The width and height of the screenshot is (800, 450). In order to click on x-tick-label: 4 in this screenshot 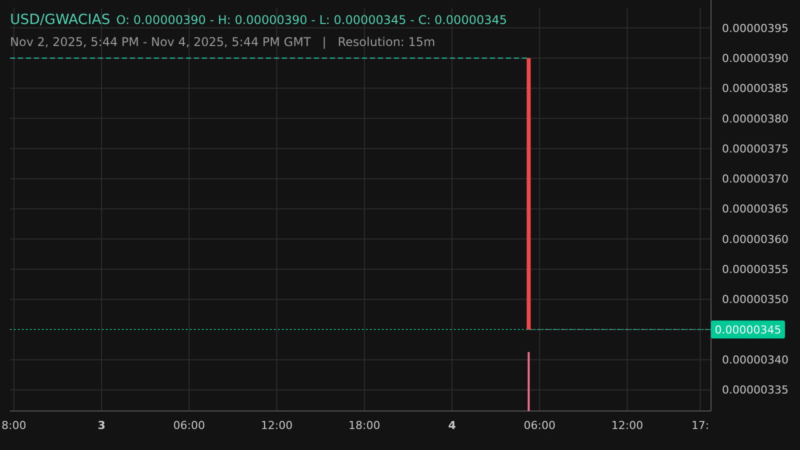, I will do `click(452, 425)`.